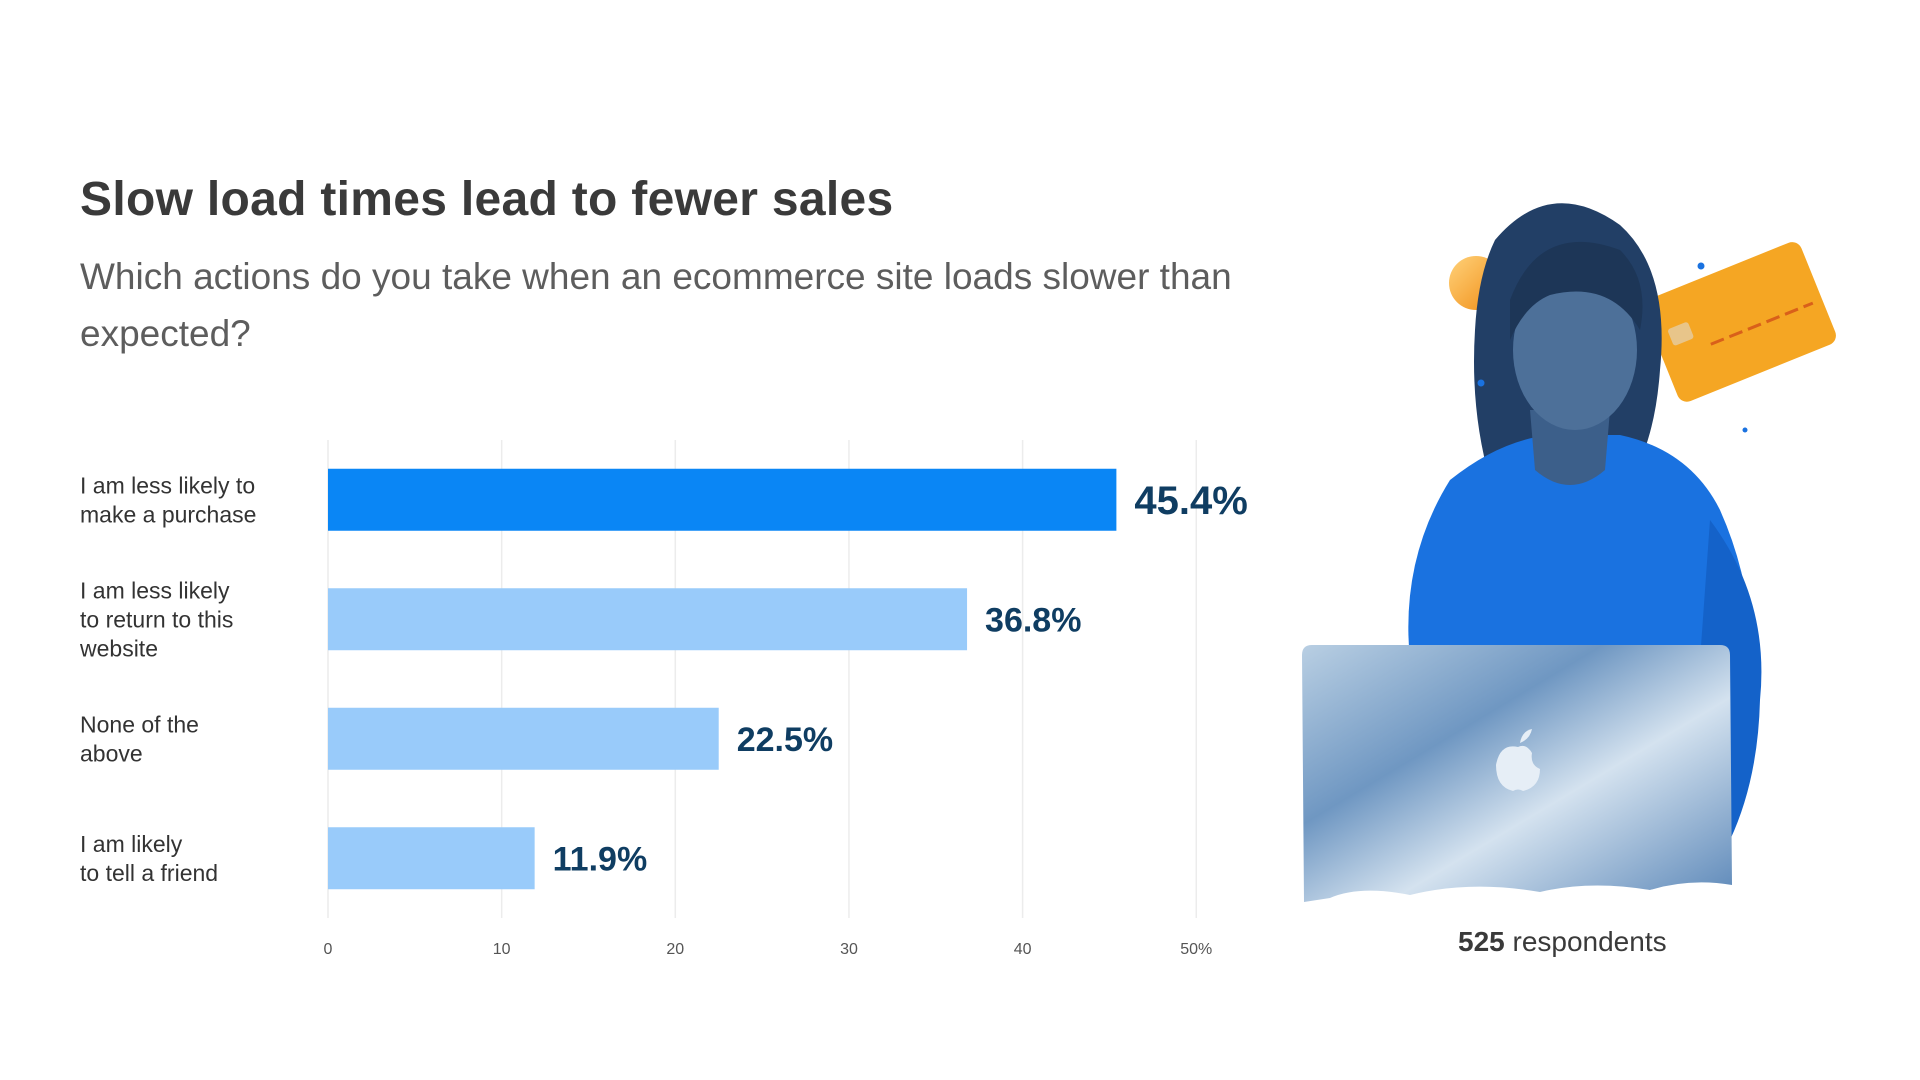 Image resolution: width=1920 pixels, height=1080 pixels. What do you see at coordinates (139, 738) in the screenshot?
I see `category-label: None of the above` at bounding box center [139, 738].